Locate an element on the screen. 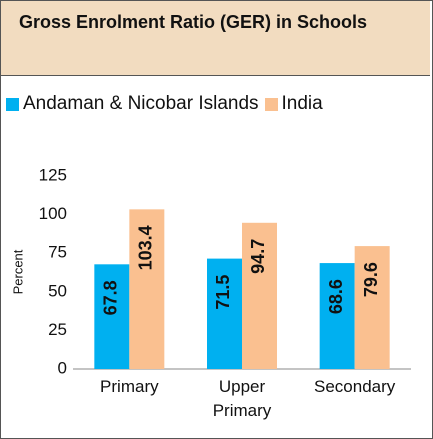 Image resolution: width=433 pixels, height=439 pixels. x-tick-label: Upper Primary is located at coordinates (242, 398).